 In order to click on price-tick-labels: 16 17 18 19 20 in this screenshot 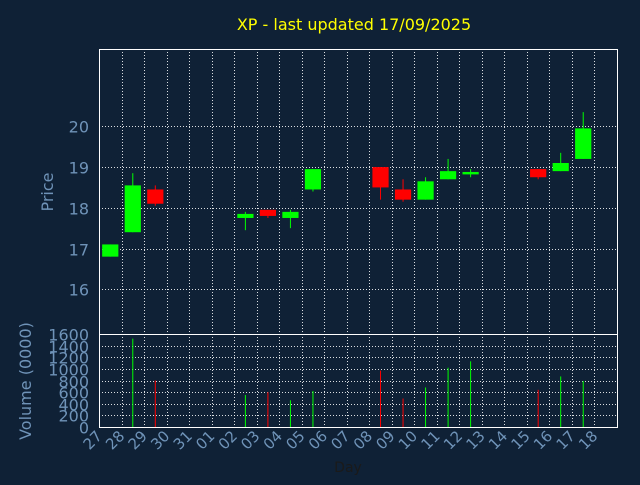, I will do `click(79, 209)`.